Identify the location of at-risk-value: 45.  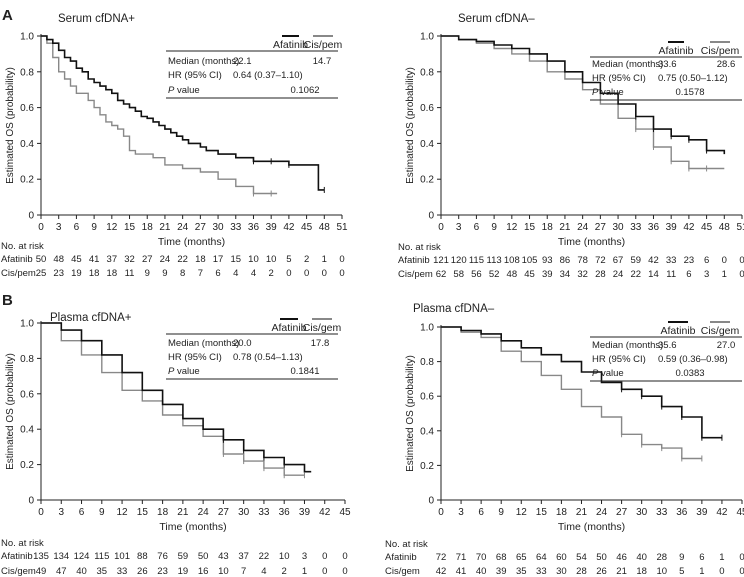
(529, 274).